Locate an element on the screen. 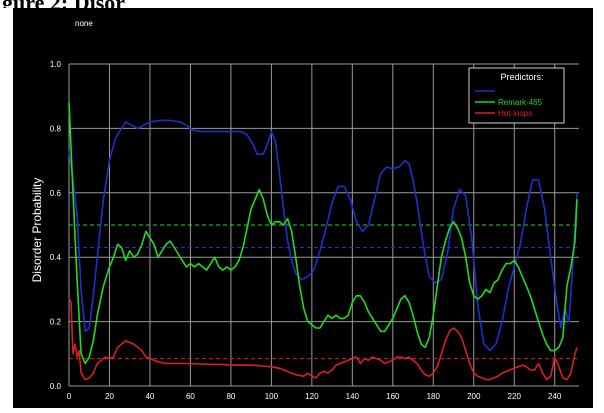  chart-title: none is located at coordinates (84, 23).